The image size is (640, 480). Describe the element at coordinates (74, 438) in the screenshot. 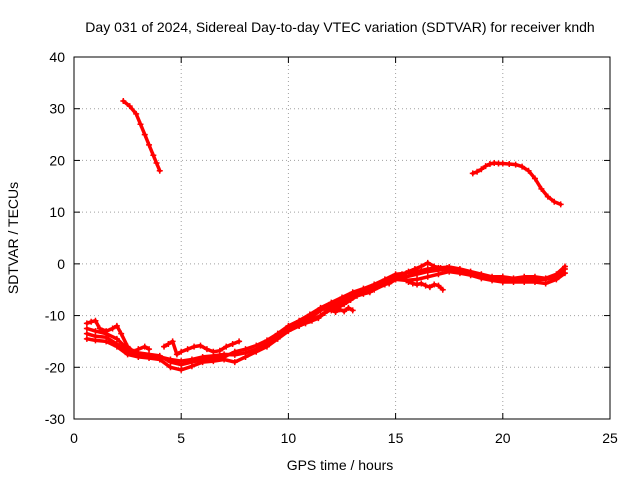

I see `x-tick-label: 0` at that location.